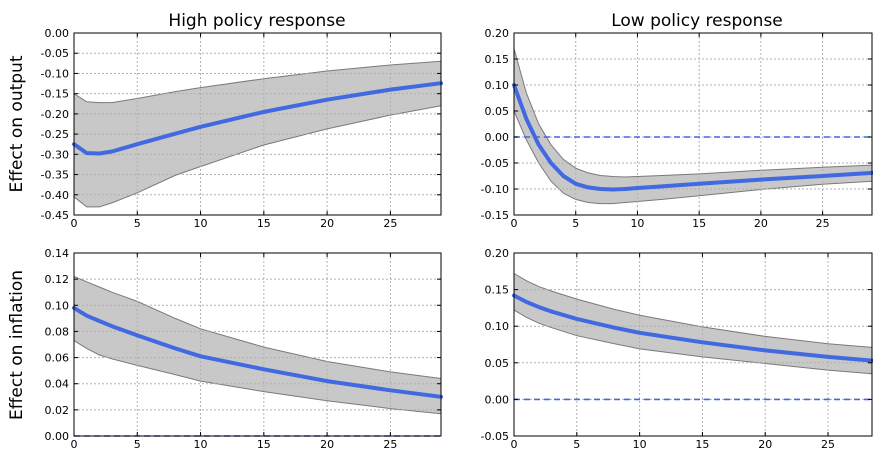 The width and height of the screenshot is (873, 451). Describe the element at coordinates (256, 21) in the screenshot. I see `col-title-high: High policy response` at that location.